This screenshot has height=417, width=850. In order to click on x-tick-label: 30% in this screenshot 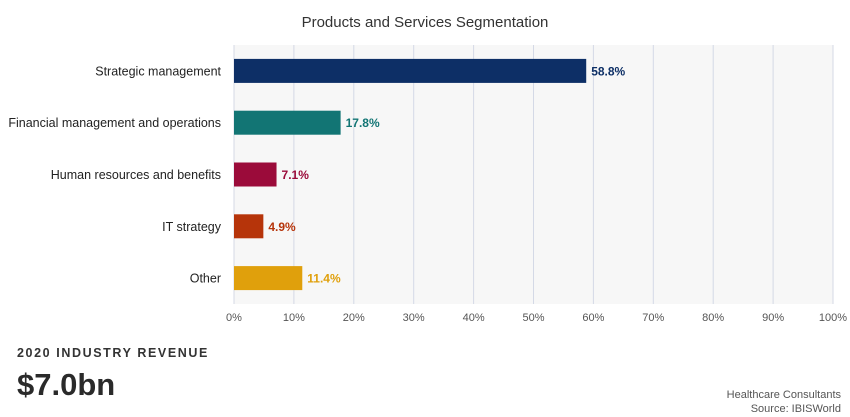, I will do `click(414, 318)`.